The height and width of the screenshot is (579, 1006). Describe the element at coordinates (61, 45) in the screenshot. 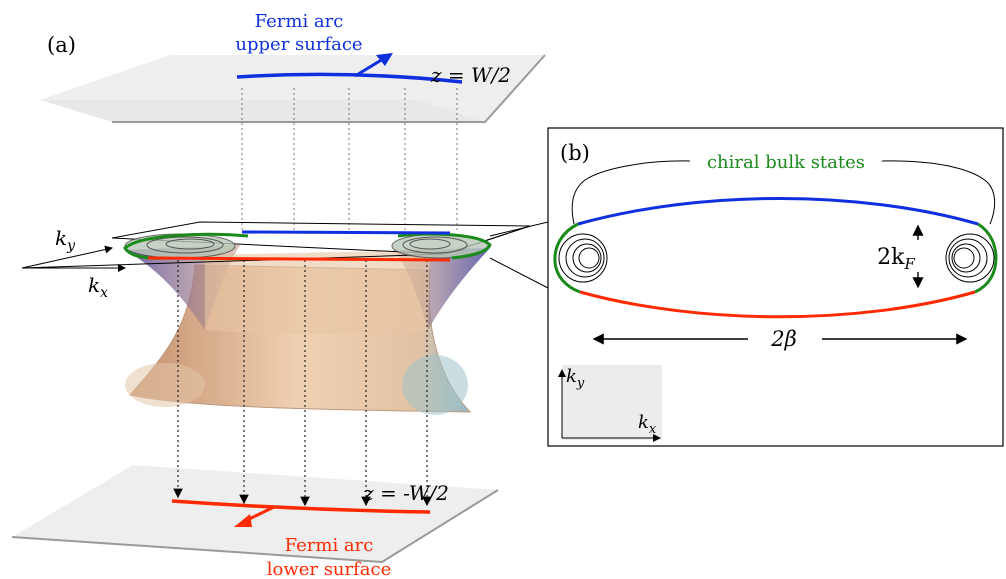

I see `panel-a-label: (a)` at that location.